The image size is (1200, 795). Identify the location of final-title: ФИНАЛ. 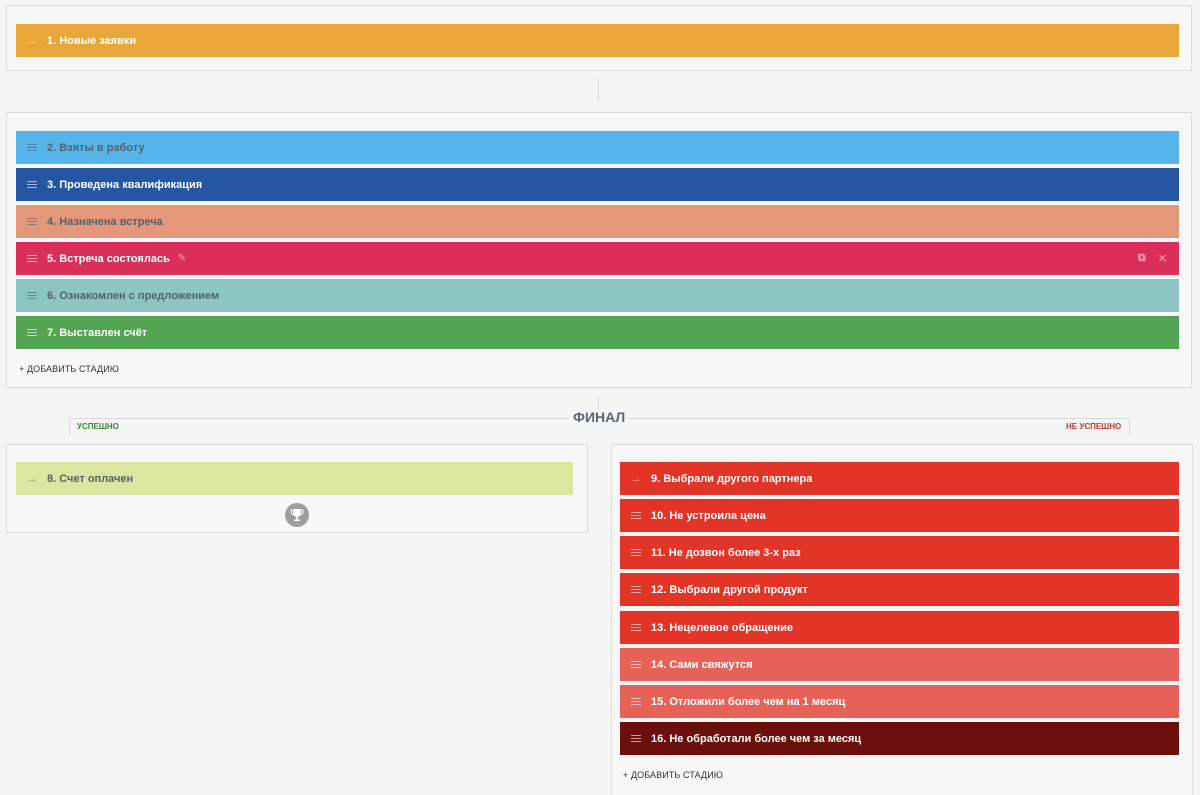
(599, 417).